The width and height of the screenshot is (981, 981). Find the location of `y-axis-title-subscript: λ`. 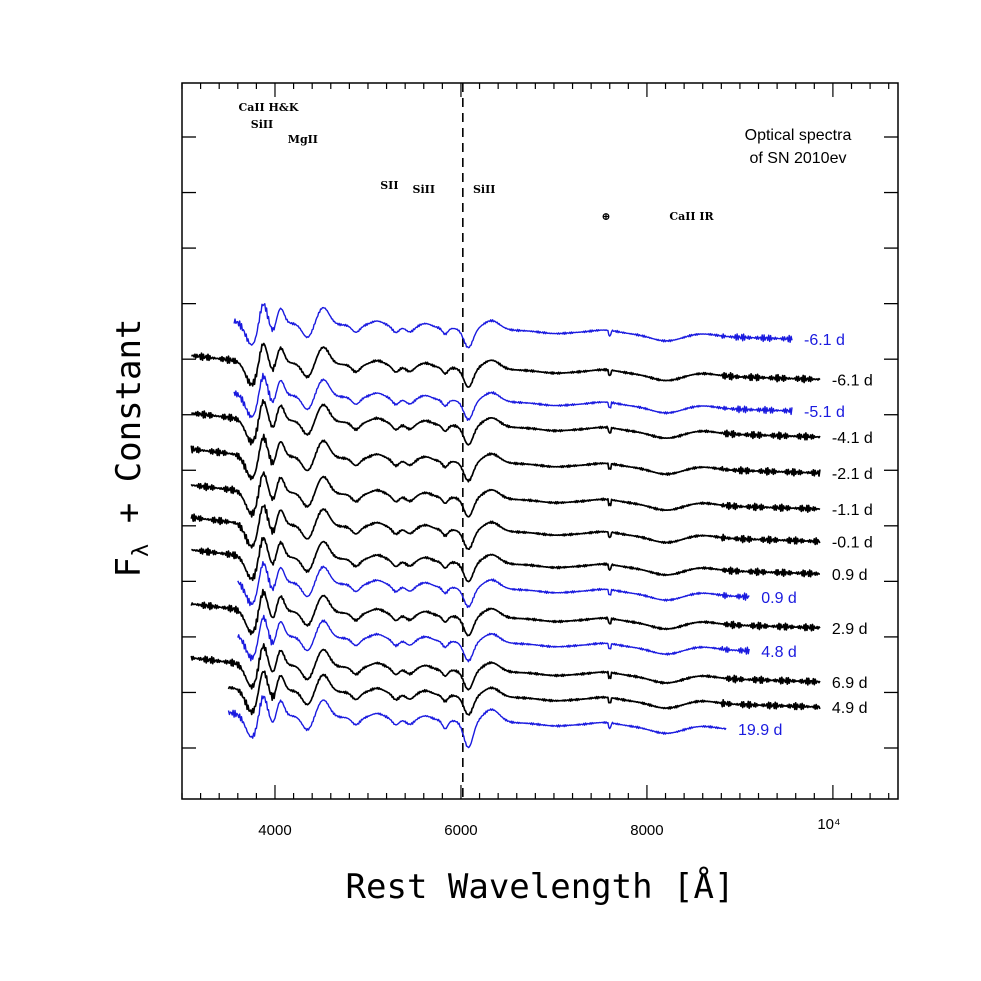

y-axis-title-subscript: λ is located at coordinates (141, 550).